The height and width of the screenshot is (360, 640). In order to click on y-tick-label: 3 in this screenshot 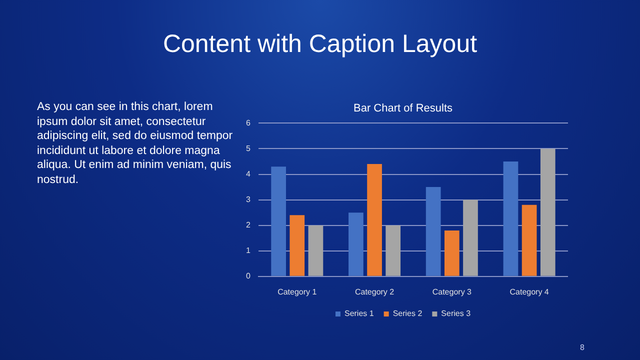, I will do `click(248, 199)`.